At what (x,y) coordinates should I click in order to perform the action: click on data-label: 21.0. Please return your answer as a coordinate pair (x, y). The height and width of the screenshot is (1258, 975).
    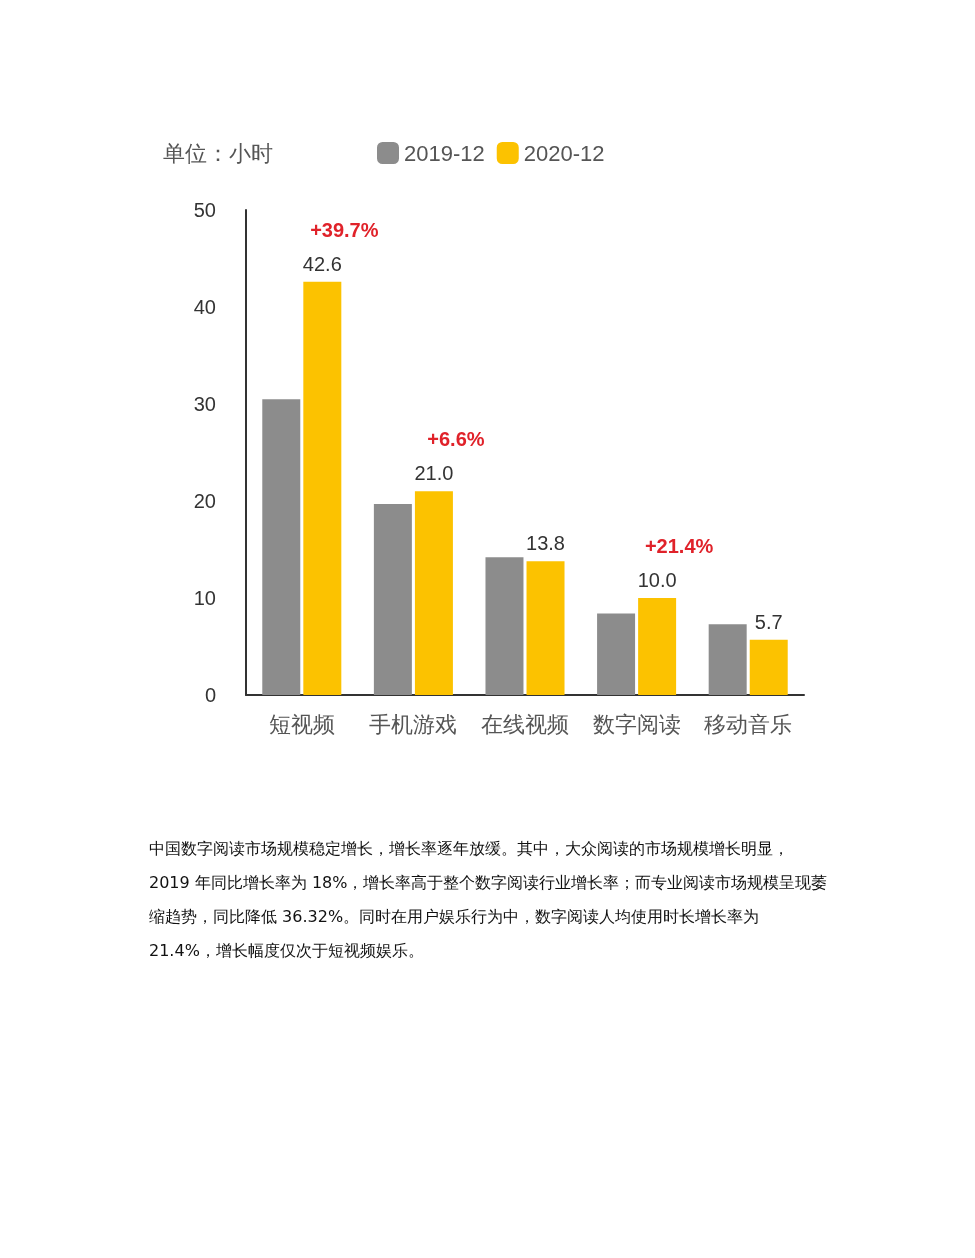
    Looking at the image, I should click on (434, 473).